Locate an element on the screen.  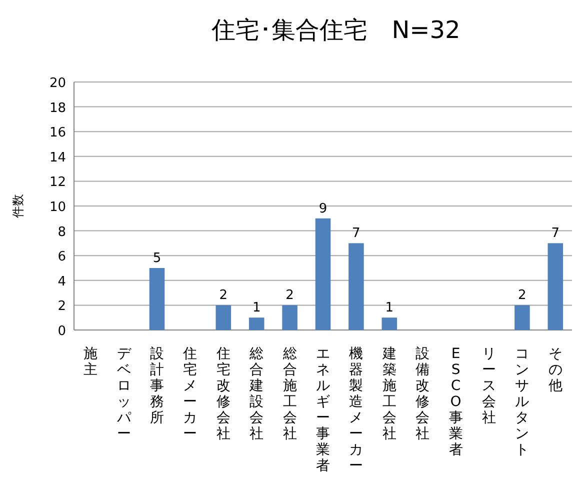
x-tick-label: 住宅改修会社 is located at coordinates (222, 394).